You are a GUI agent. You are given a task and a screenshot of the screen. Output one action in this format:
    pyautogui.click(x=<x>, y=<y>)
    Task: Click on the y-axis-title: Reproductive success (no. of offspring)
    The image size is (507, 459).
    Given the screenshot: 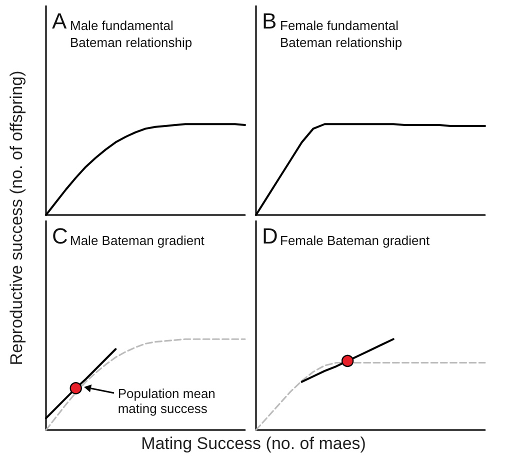 What is the action you would take?
    pyautogui.click(x=17, y=218)
    